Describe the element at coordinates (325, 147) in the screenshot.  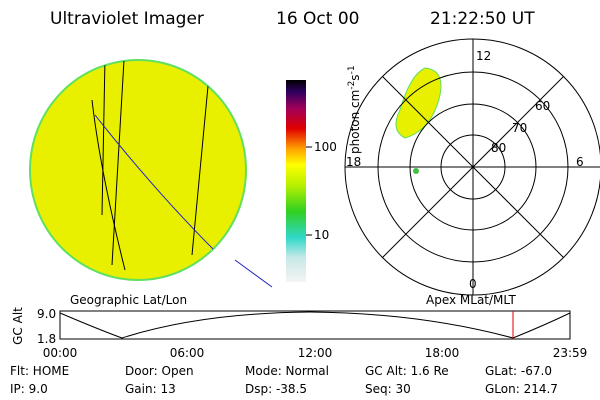
I see `colorbar-tick: 100` at that location.